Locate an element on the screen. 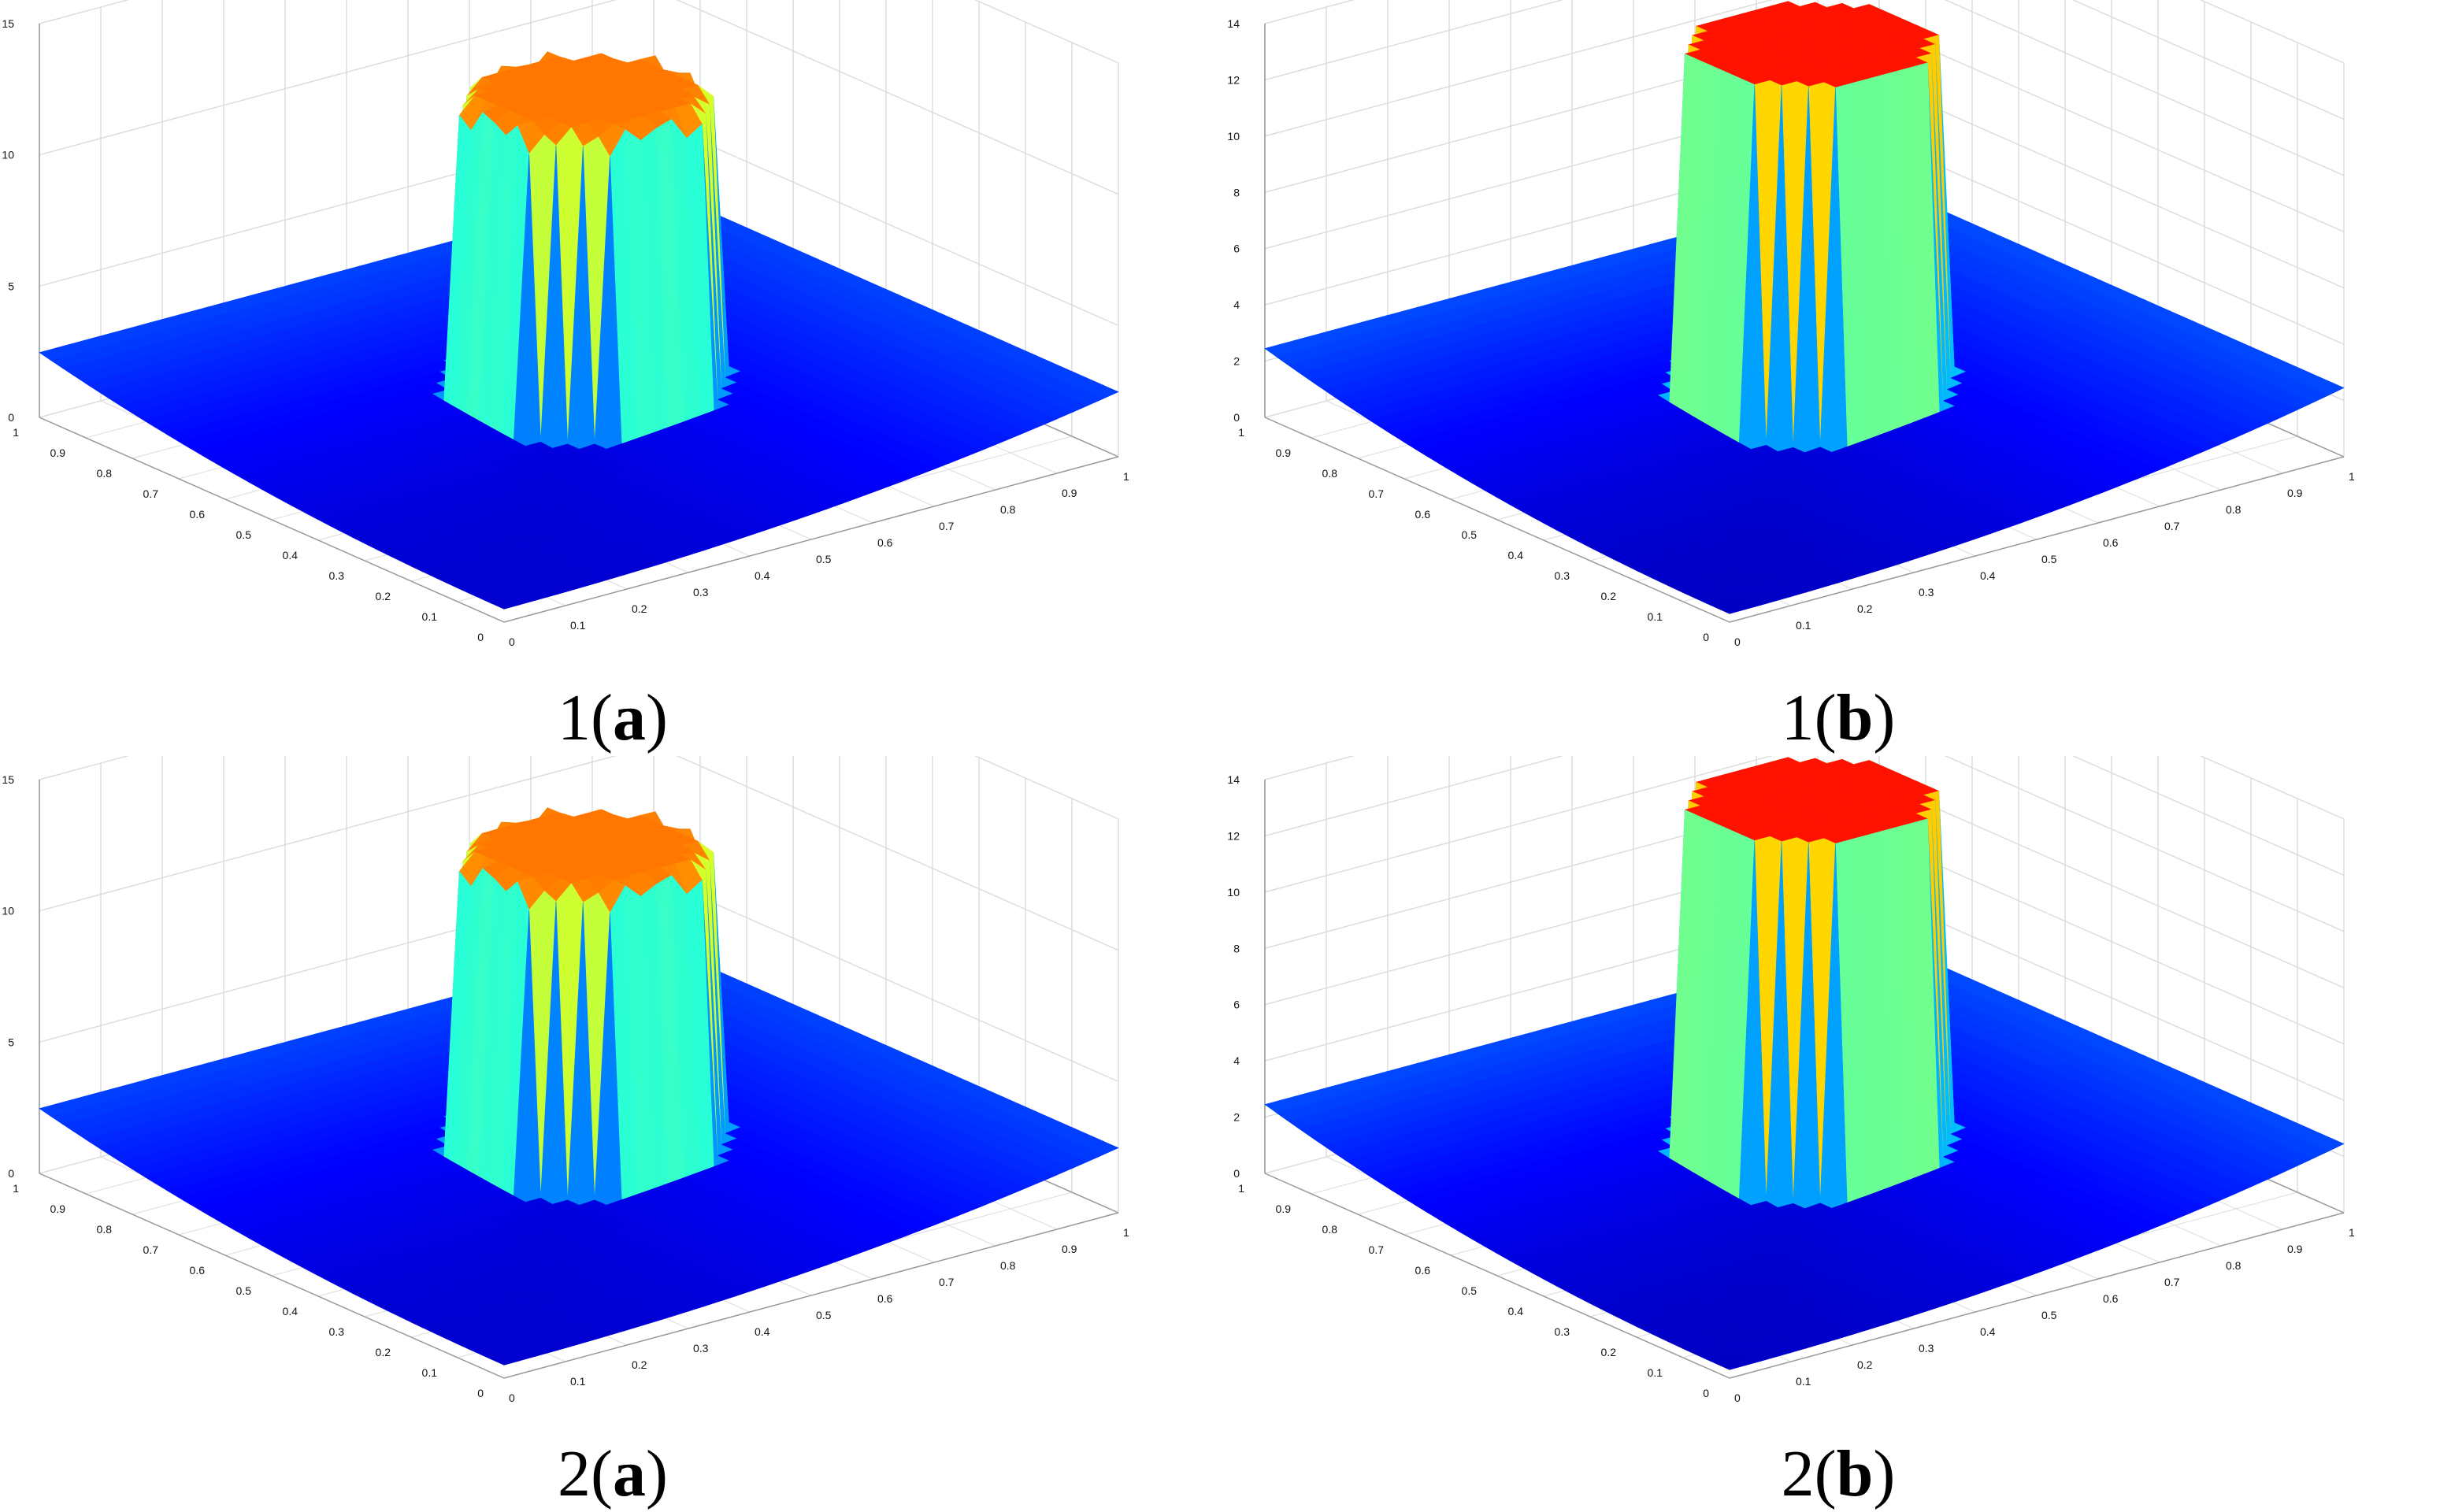  caption-1b: 1(b) is located at coordinates (1838, 718).